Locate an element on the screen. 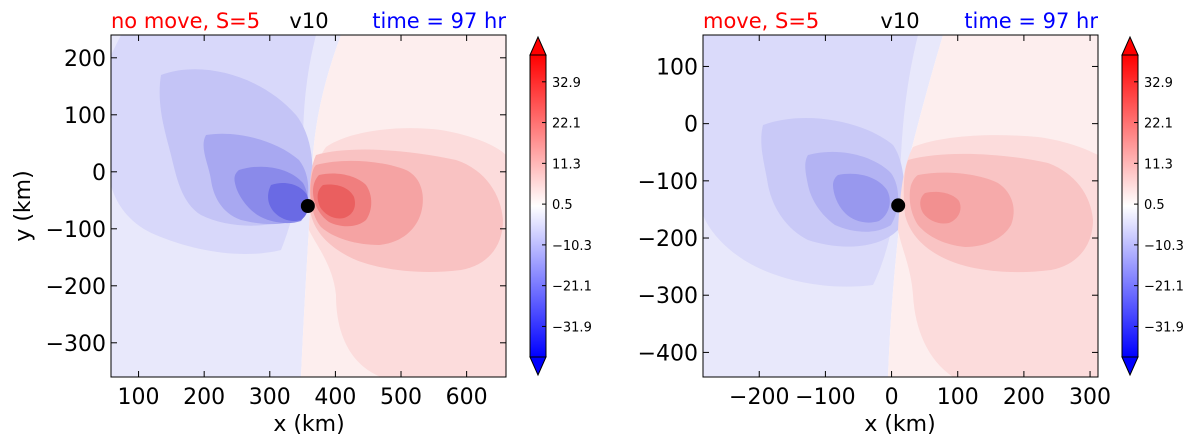  y-tick-label: 200 is located at coordinates (85, 59).